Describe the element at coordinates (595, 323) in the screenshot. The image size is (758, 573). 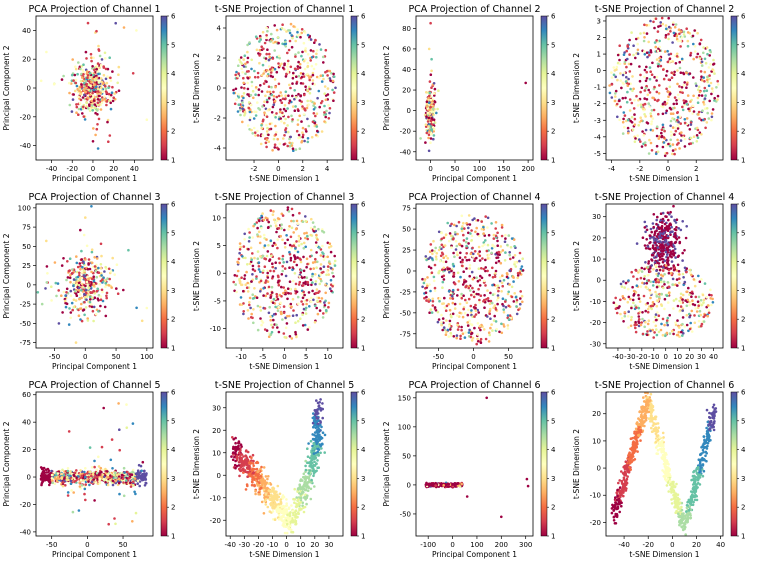
I see `y-tick-label: -20` at that location.